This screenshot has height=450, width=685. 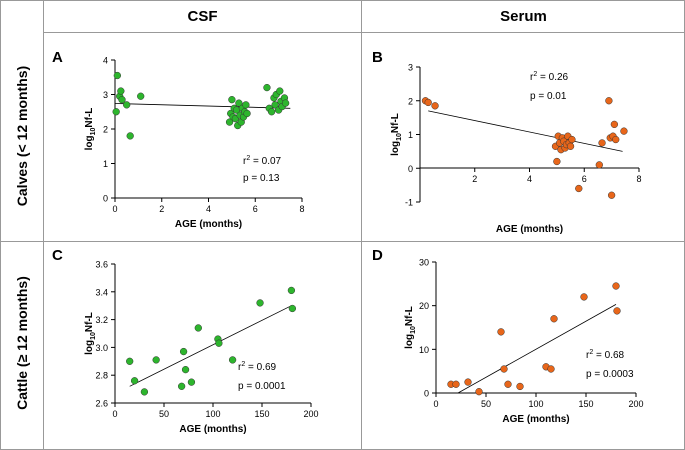 I want to click on r2-stat-c: r2 = 0.69, so click(x=257, y=367).